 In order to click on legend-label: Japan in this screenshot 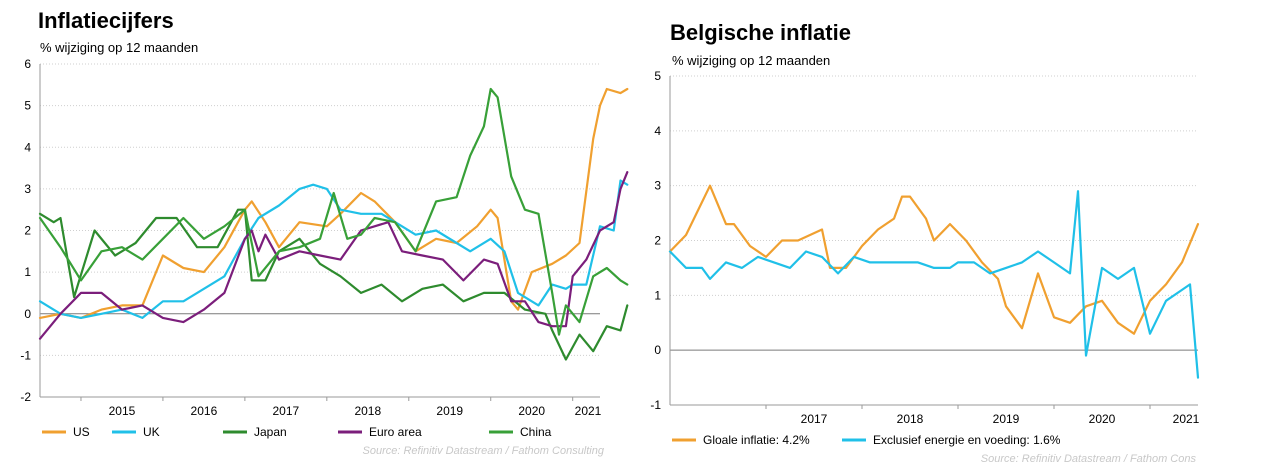, I will do `click(270, 432)`.